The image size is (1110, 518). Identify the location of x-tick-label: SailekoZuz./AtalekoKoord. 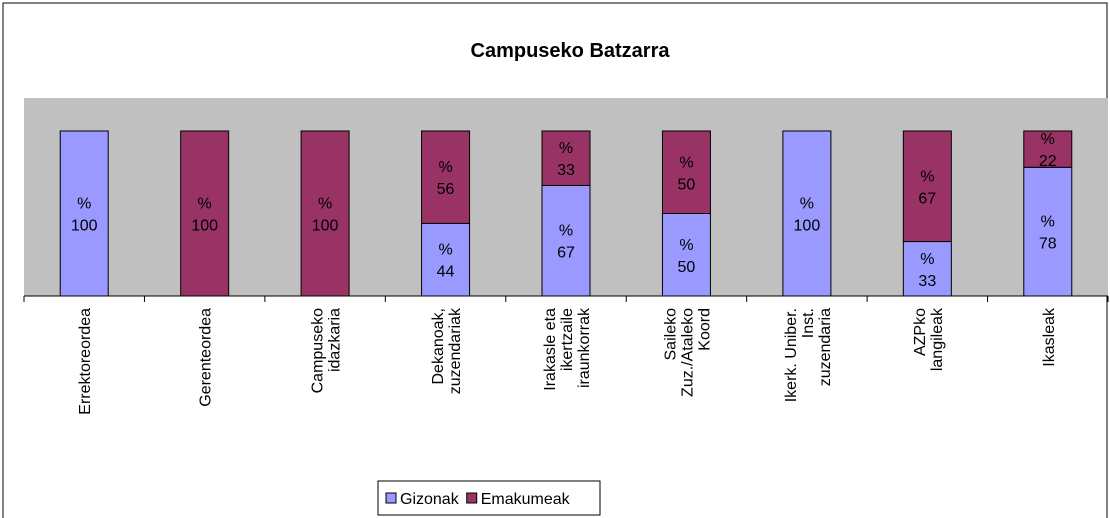
(687, 352).